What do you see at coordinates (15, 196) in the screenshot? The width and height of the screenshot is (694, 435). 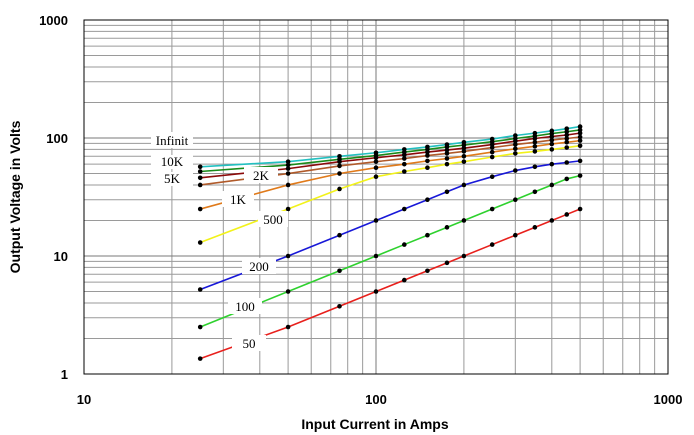 I see `y-axis-title: Output Voltage in Volts` at bounding box center [15, 196].